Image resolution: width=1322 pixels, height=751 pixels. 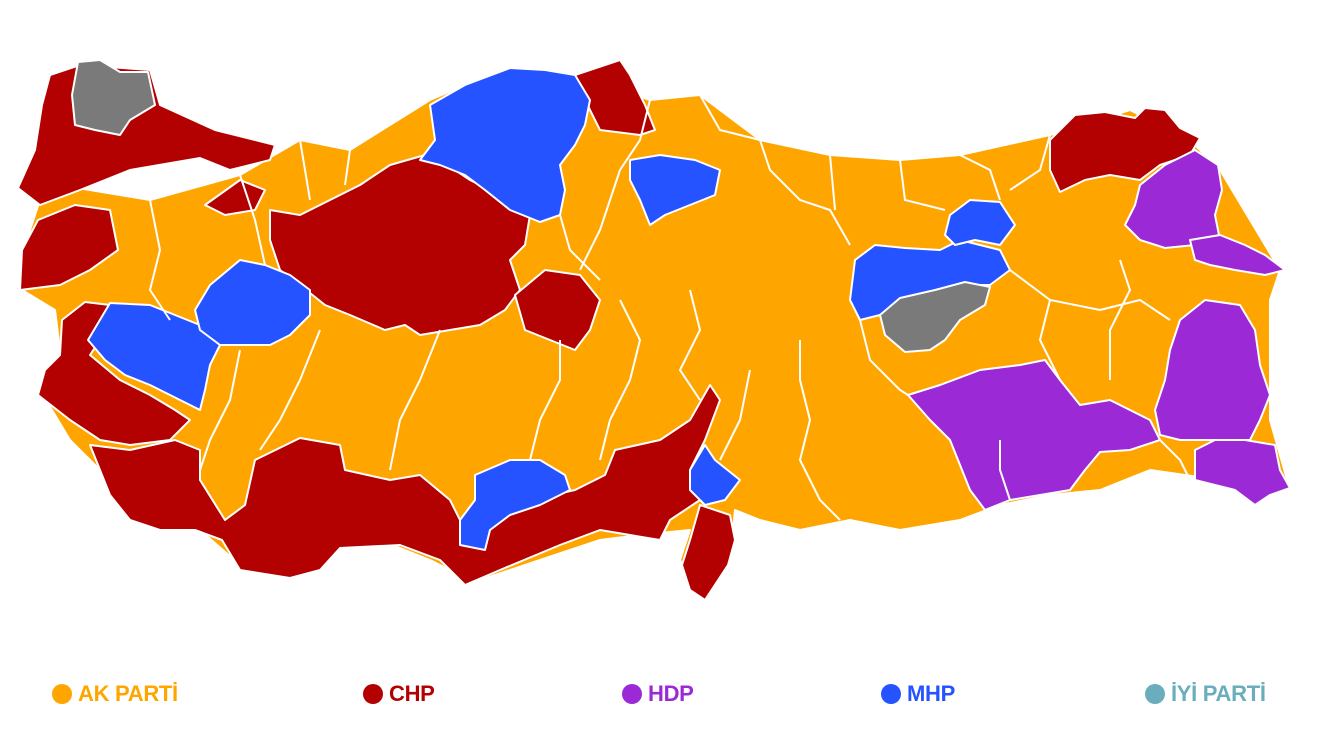 I want to click on legend-item-mhp: MHP, so click(x=918, y=694).